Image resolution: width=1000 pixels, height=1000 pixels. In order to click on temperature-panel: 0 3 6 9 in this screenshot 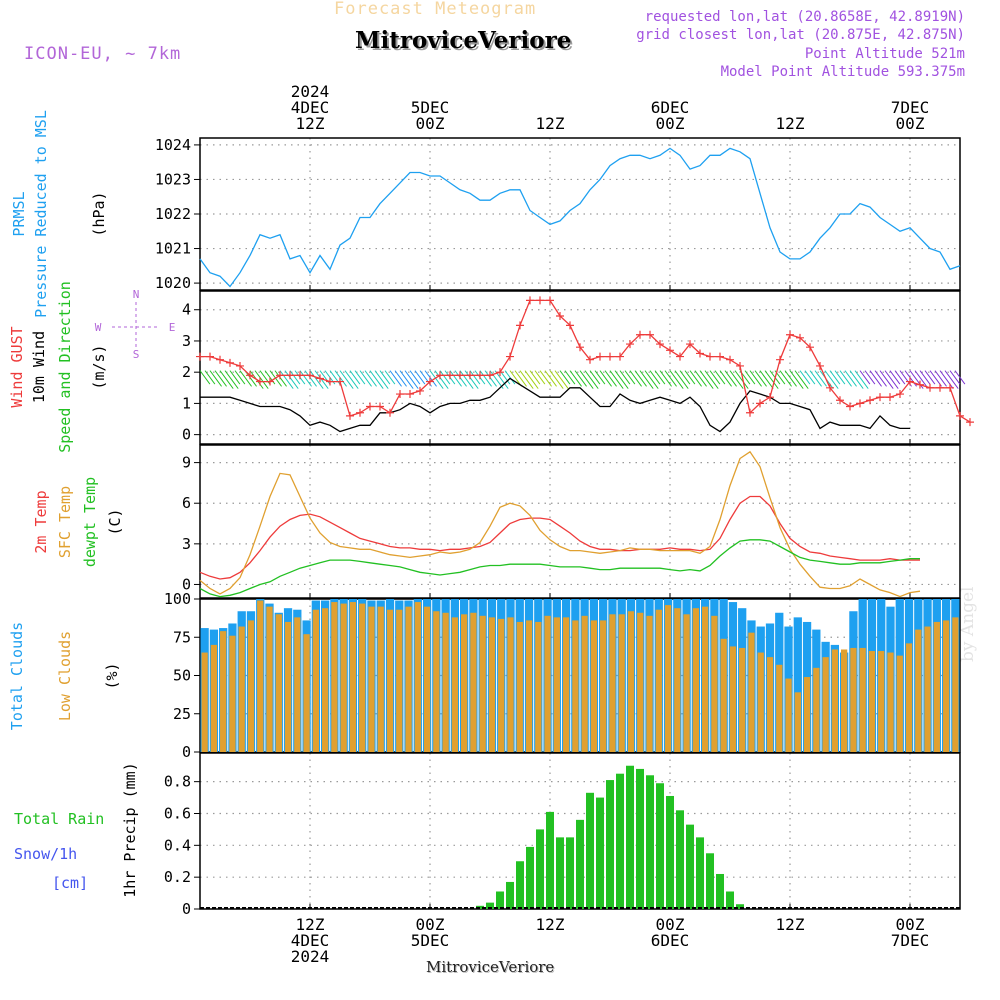, I will do `click(571, 521)`.